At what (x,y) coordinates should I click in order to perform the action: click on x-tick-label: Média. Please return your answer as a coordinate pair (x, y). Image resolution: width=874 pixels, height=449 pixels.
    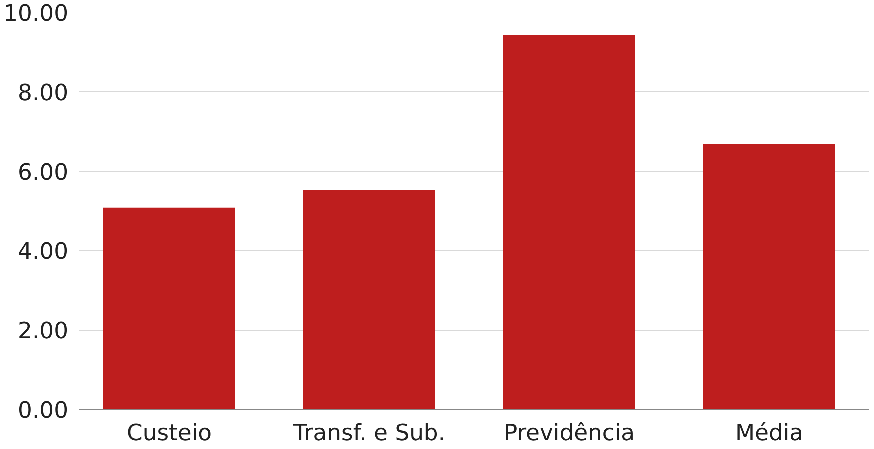
    Looking at the image, I should click on (769, 433).